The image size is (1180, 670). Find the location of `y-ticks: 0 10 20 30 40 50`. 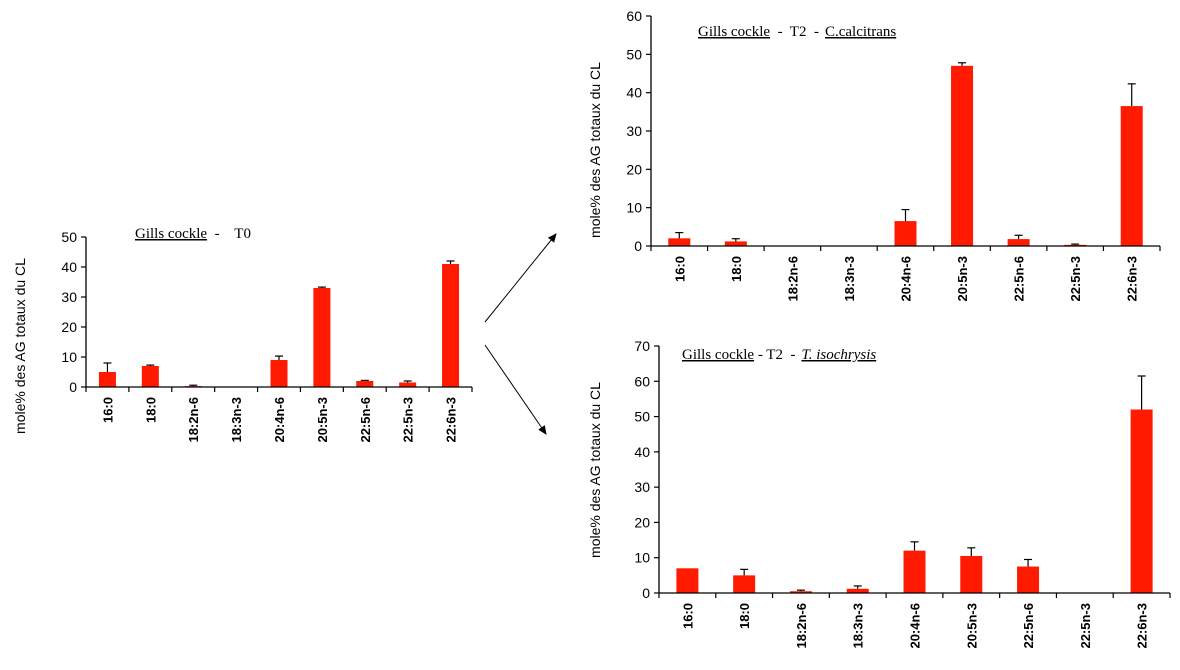

y-ticks: 0 10 20 30 40 50 is located at coordinates (73, 312).